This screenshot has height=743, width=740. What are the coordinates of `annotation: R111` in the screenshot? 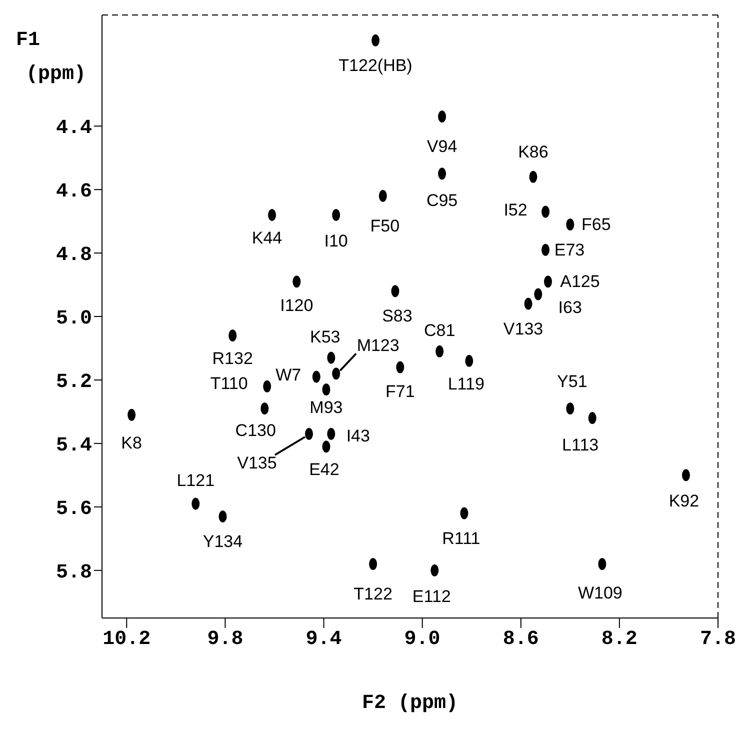 It's located at (461, 538).